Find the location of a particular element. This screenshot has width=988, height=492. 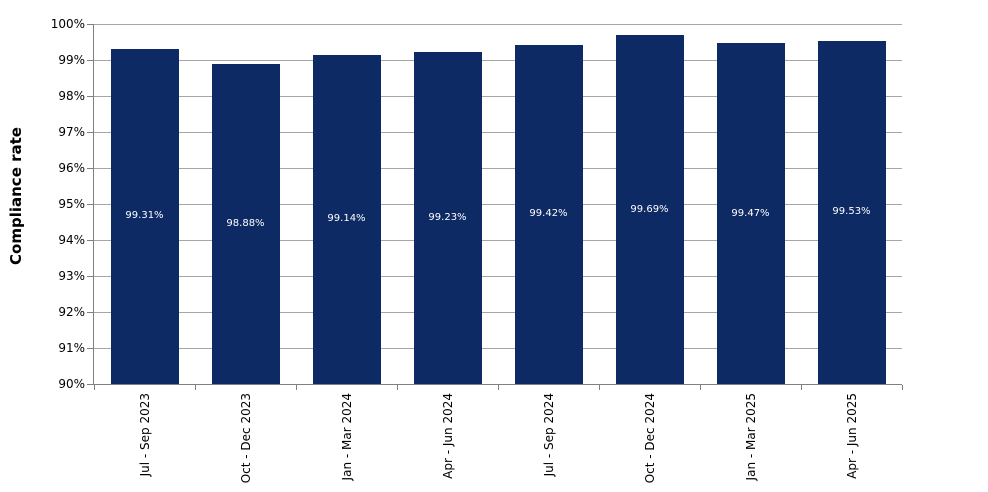

bar-value-label: 99.47% is located at coordinates (750, 213).